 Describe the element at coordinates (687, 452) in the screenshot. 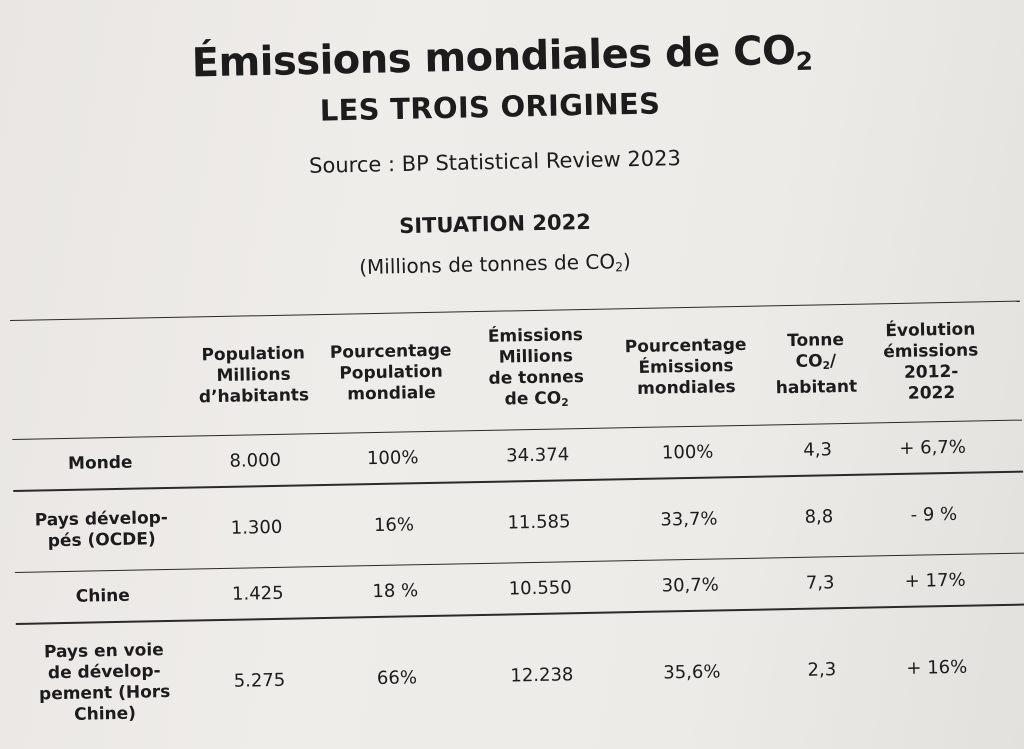

I see `cell-pct-emissions: 100%` at that location.